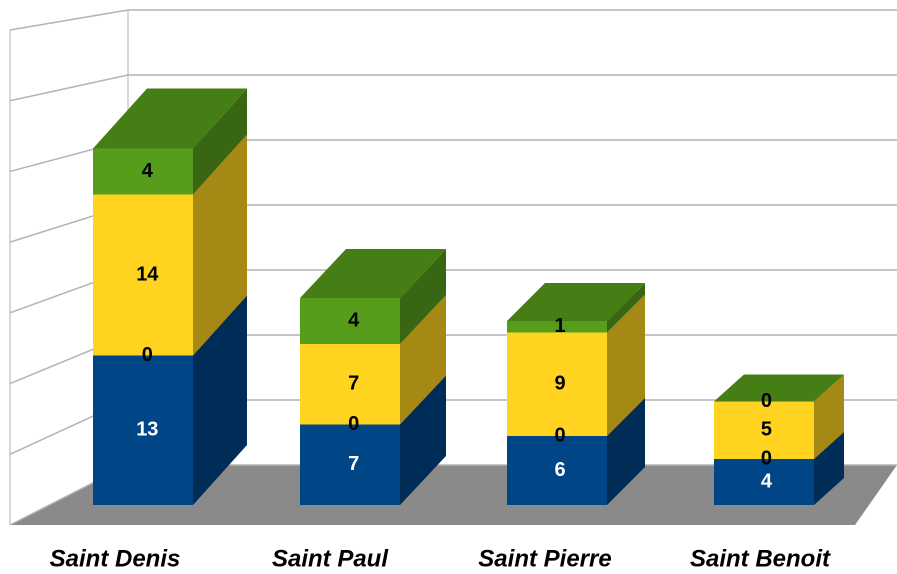 This screenshot has height=574, width=897. I want to click on x-tick-label: Saint Benoit, so click(760, 558).